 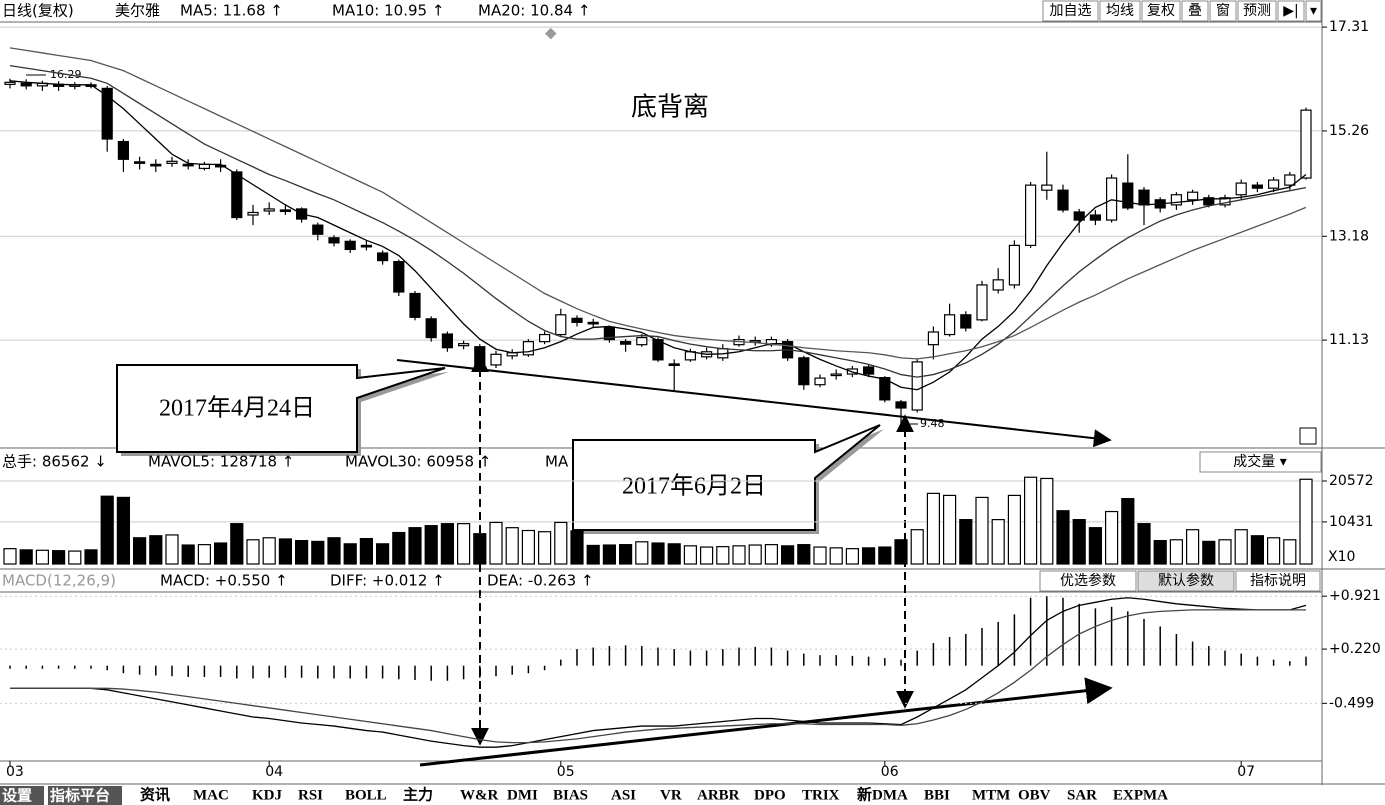 I want to click on toolbar-button-label: 均线, so click(x=1120, y=11).